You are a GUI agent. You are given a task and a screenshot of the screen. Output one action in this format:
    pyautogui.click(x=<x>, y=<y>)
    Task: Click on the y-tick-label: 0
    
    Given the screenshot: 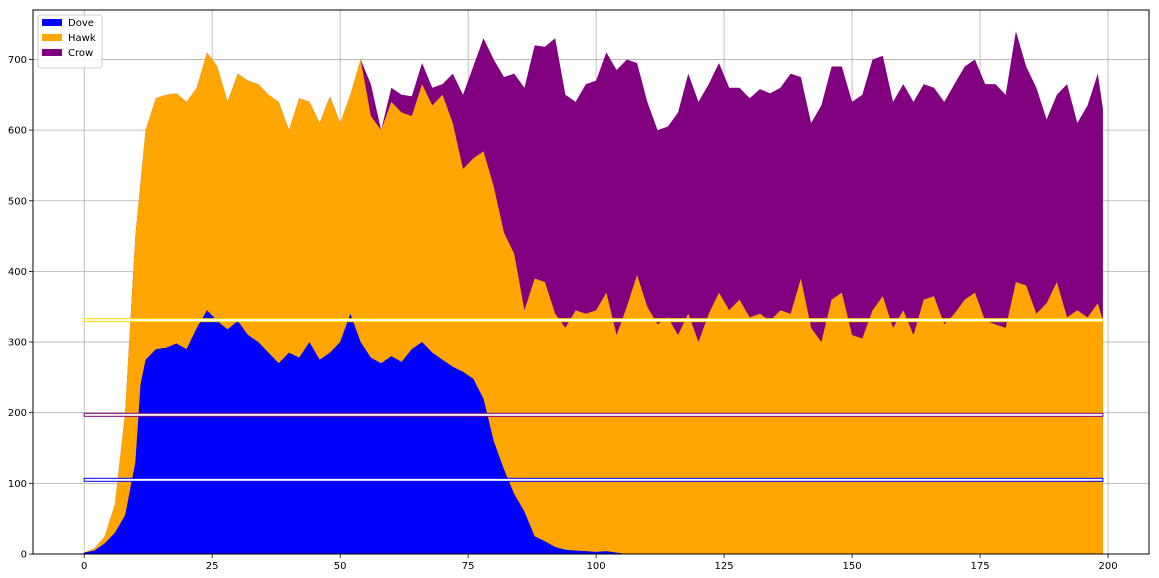 What is the action you would take?
    pyautogui.click(x=24, y=555)
    